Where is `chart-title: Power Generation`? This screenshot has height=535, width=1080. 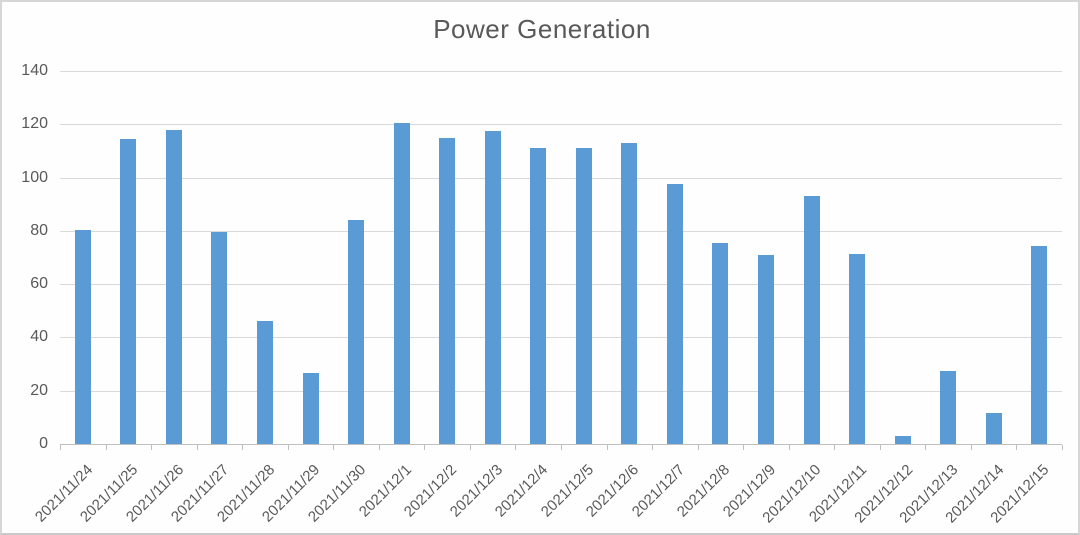
chart-title: Power Generation is located at coordinates (542, 29).